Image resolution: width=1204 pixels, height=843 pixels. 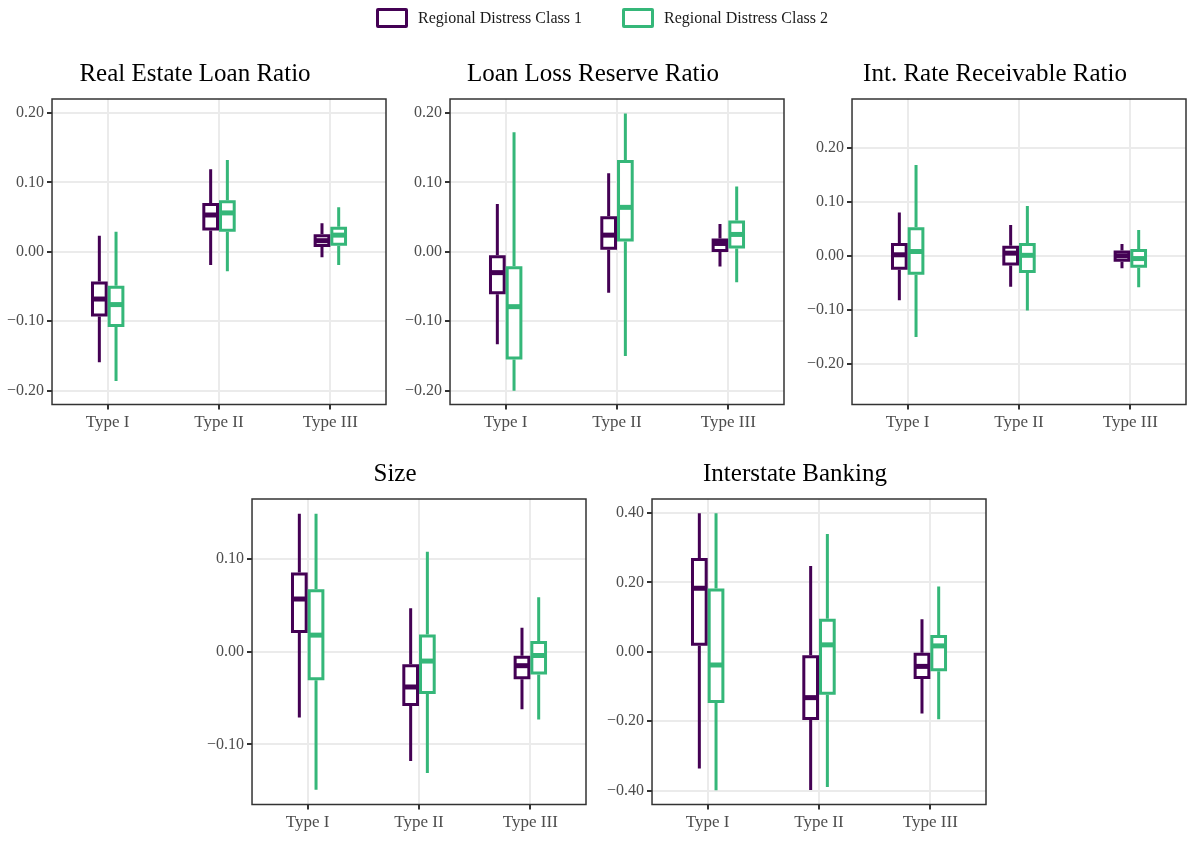 What do you see at coordinates (746, 18) in the screenshot?
I see `legend-label: Regional Distress Class 2` at bounding box center [746, 18].